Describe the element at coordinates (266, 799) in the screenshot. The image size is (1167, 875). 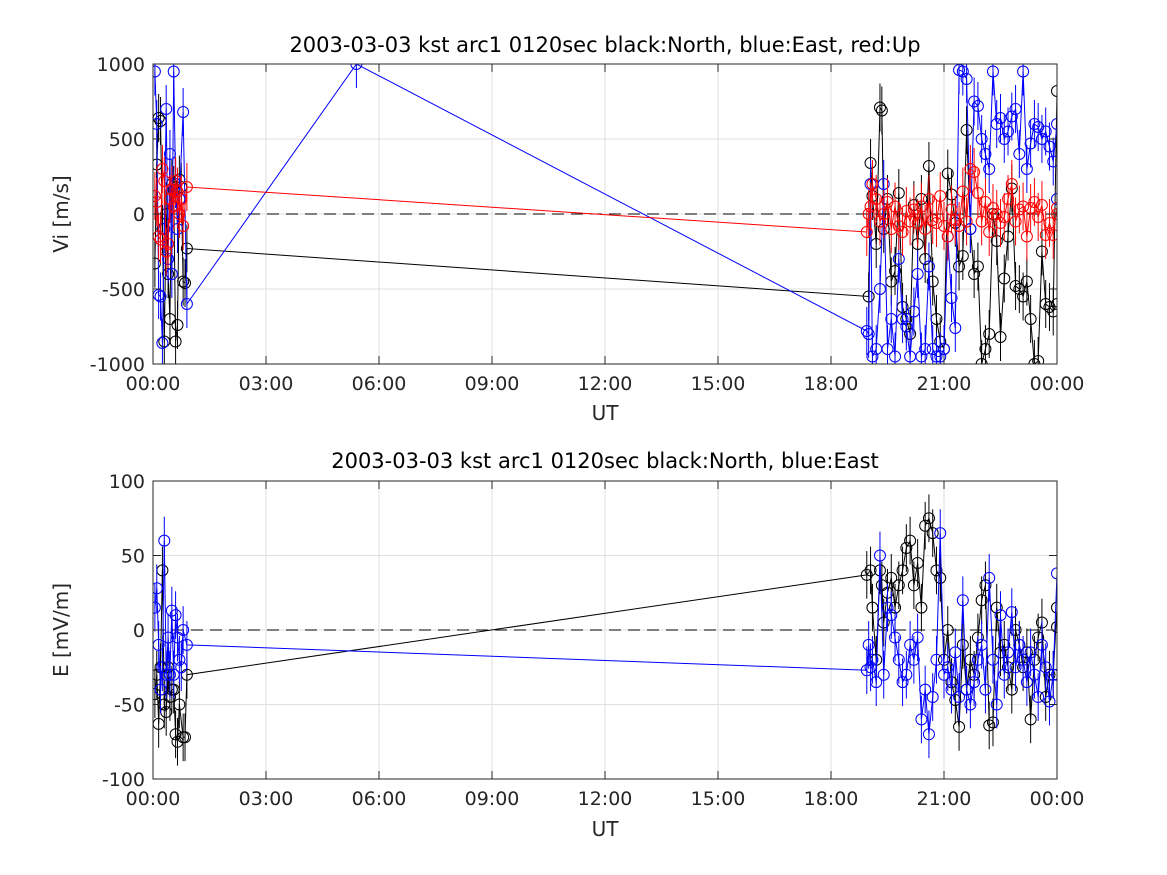
I see `e-field-x-tick-label: 03:00` at that location.